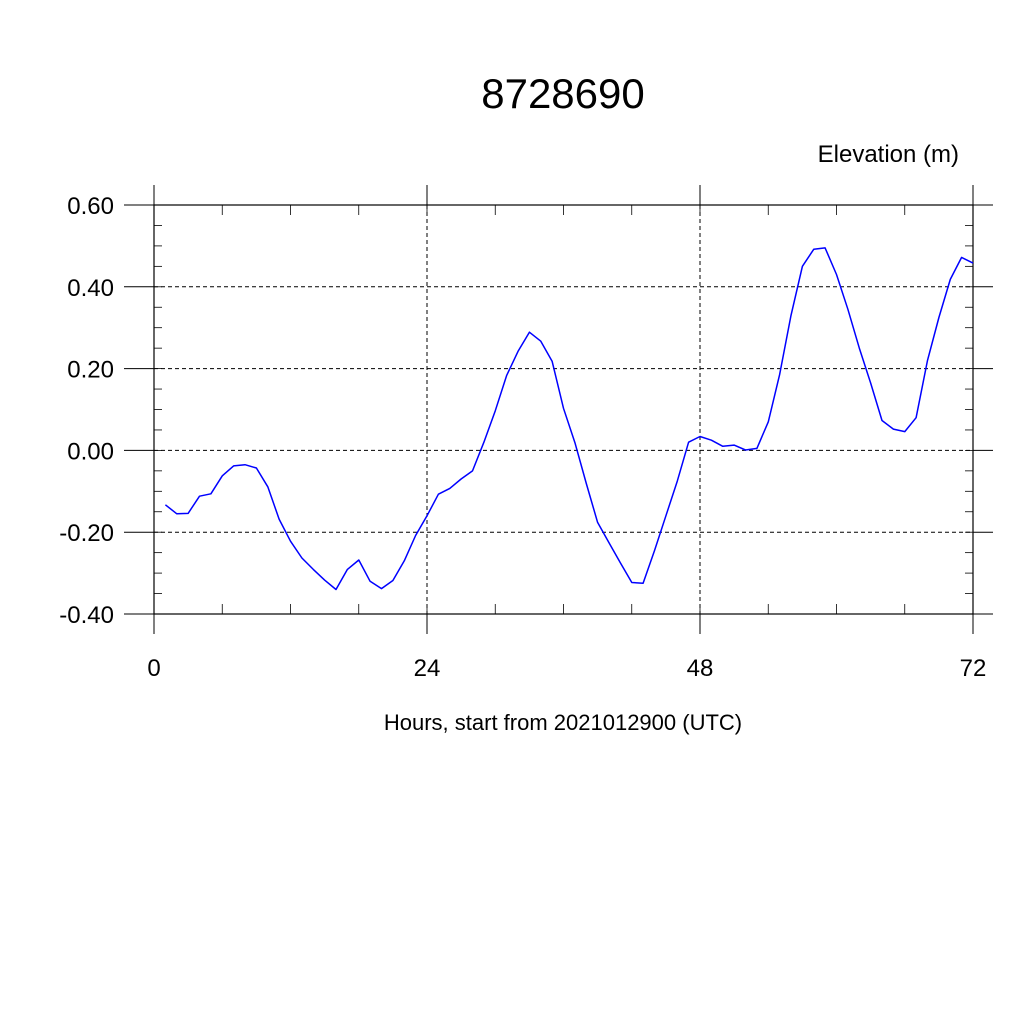 This screenshot has width=1024, height=1024. I want to click on chart-title: 8728690, so click(563, 93).